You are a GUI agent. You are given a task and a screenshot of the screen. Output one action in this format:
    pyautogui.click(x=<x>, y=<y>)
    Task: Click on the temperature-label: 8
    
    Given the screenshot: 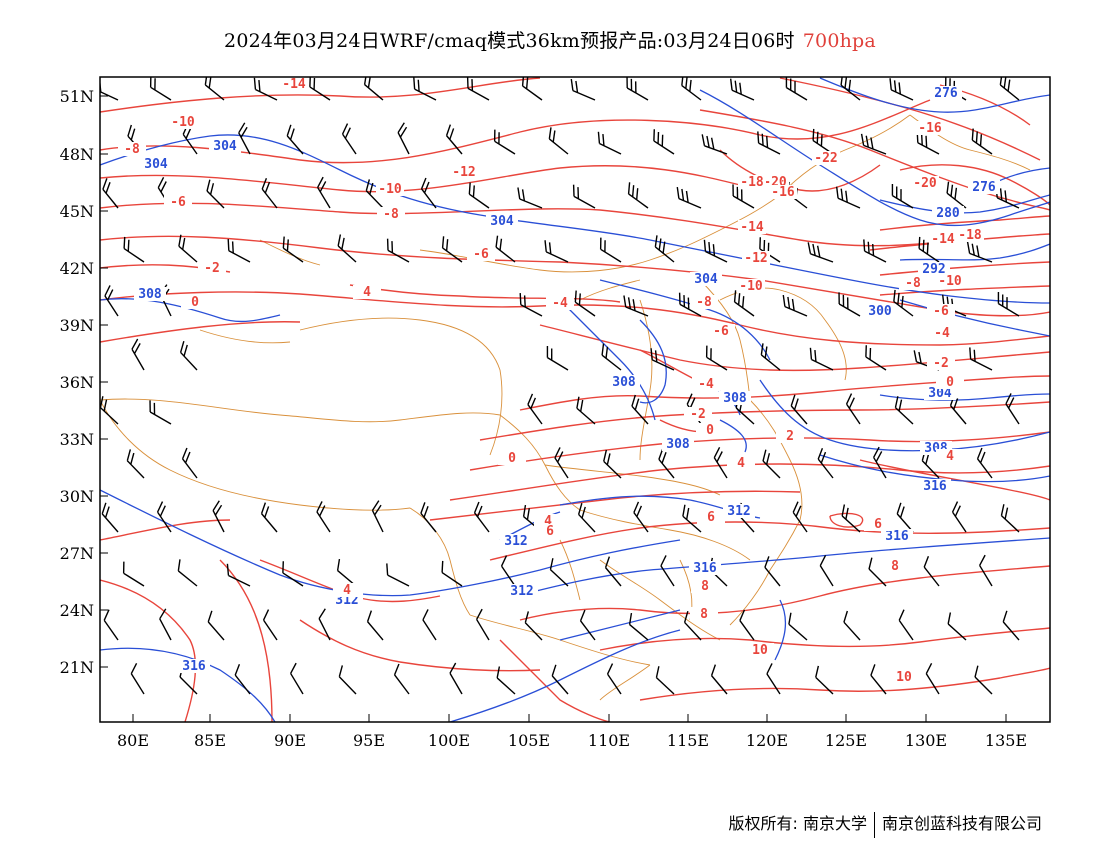 What is the action you would take?
    pyautogui.click(x=895, y=566)
    